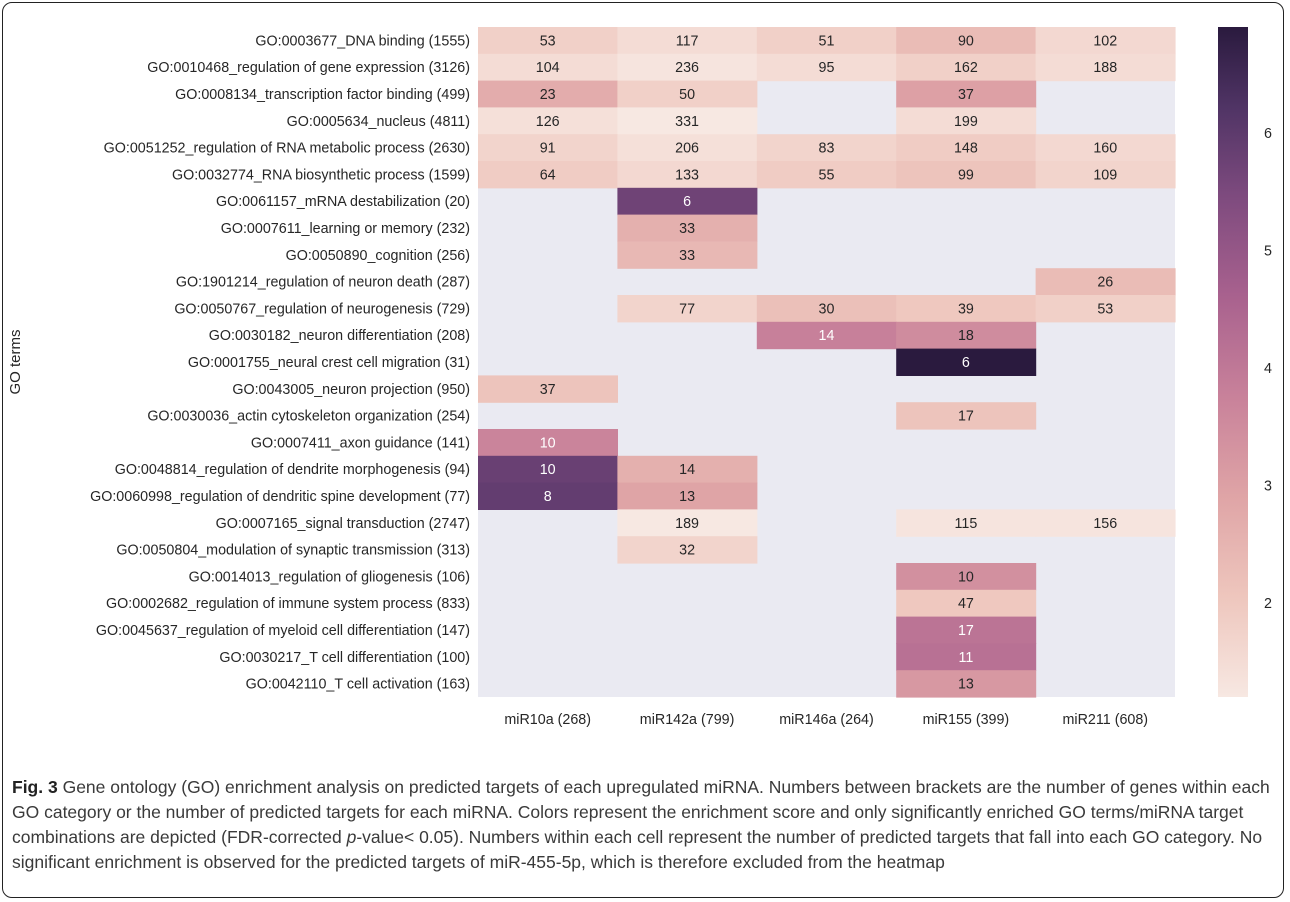 This screenshot has height=902, width=1290. I want to click on colorbar-tick-label: 2, so click(1268, 604).